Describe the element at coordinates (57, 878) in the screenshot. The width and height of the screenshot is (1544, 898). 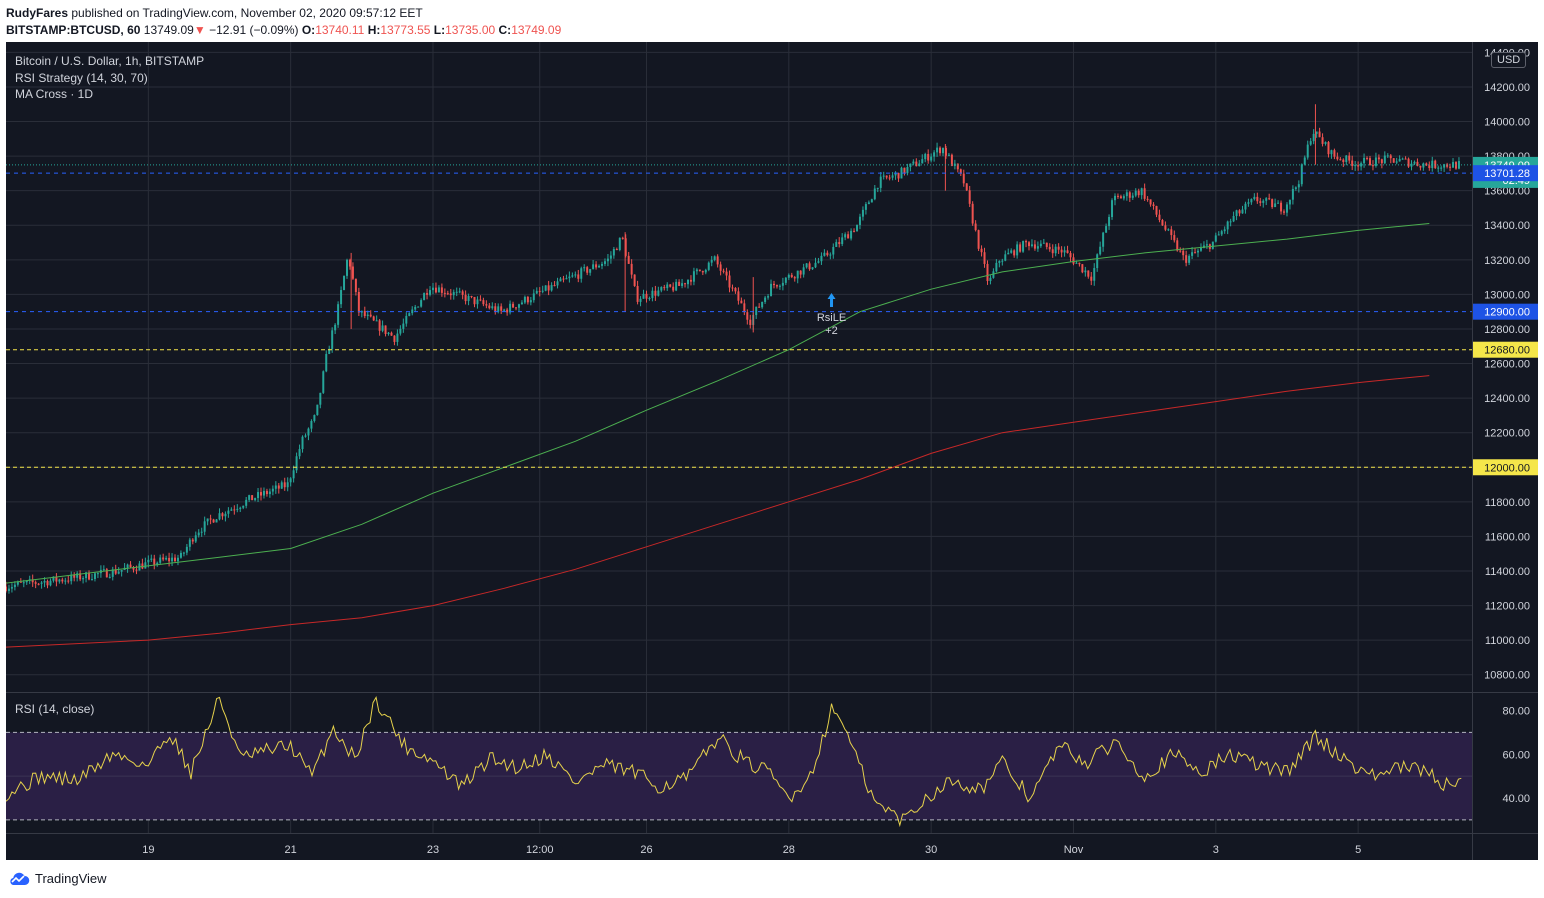
I see `tradingview-logo: TradingView` at that location.